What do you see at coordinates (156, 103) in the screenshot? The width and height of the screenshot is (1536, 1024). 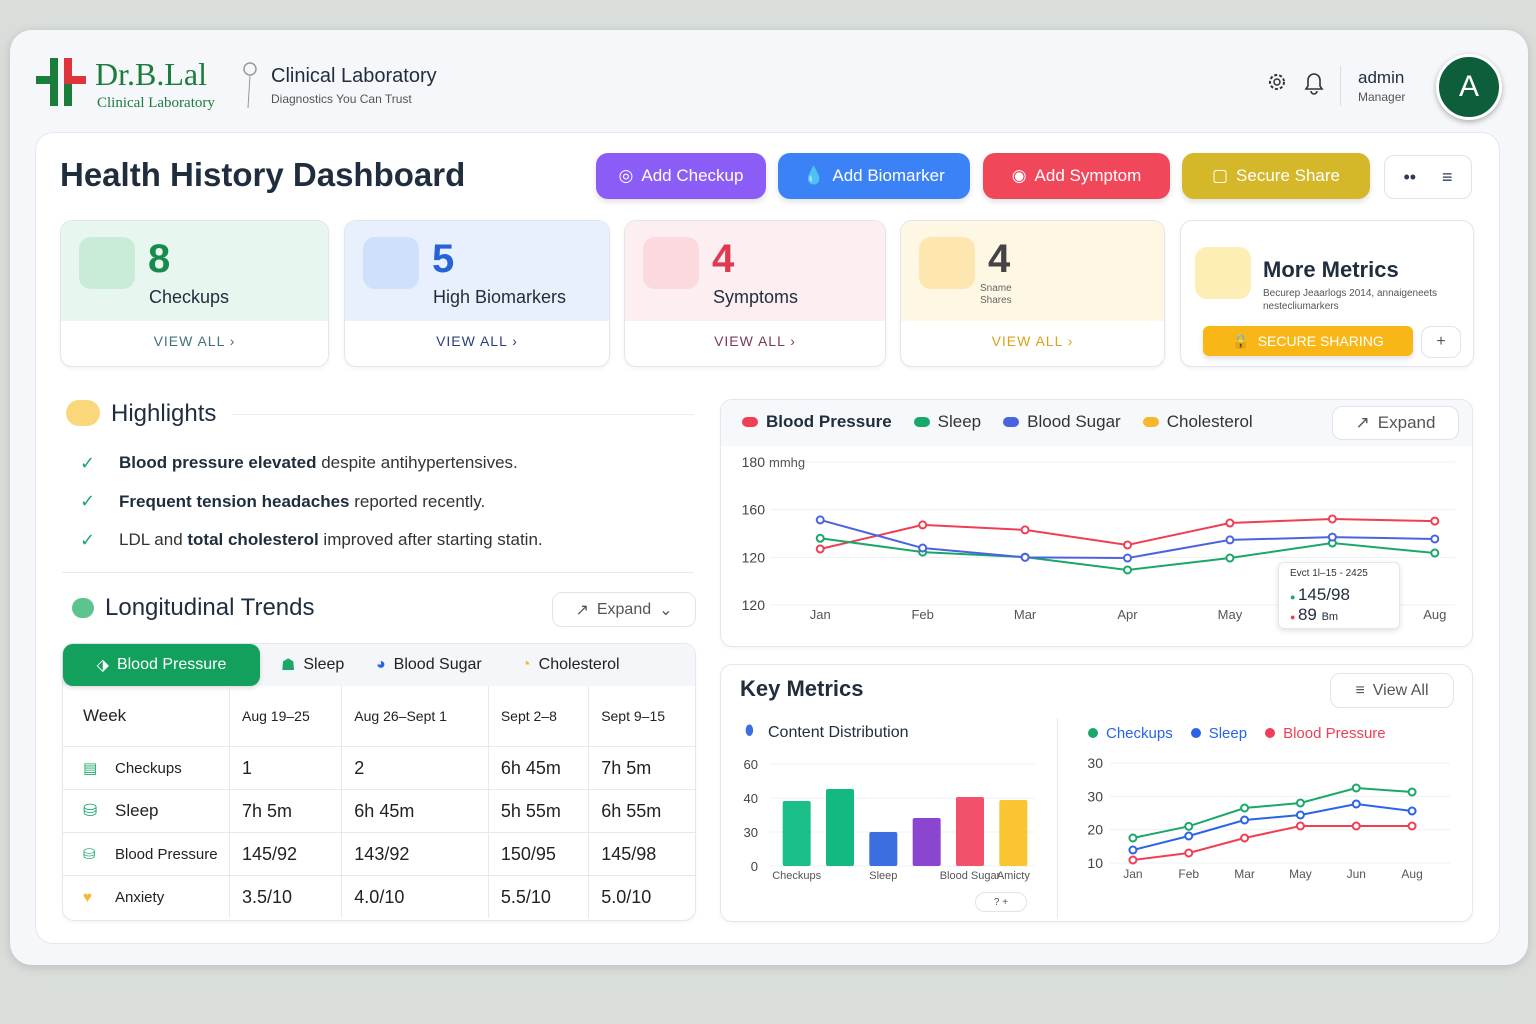 I see `brand-sub: Clinical Laboratory` at bounding box center [156, 103].